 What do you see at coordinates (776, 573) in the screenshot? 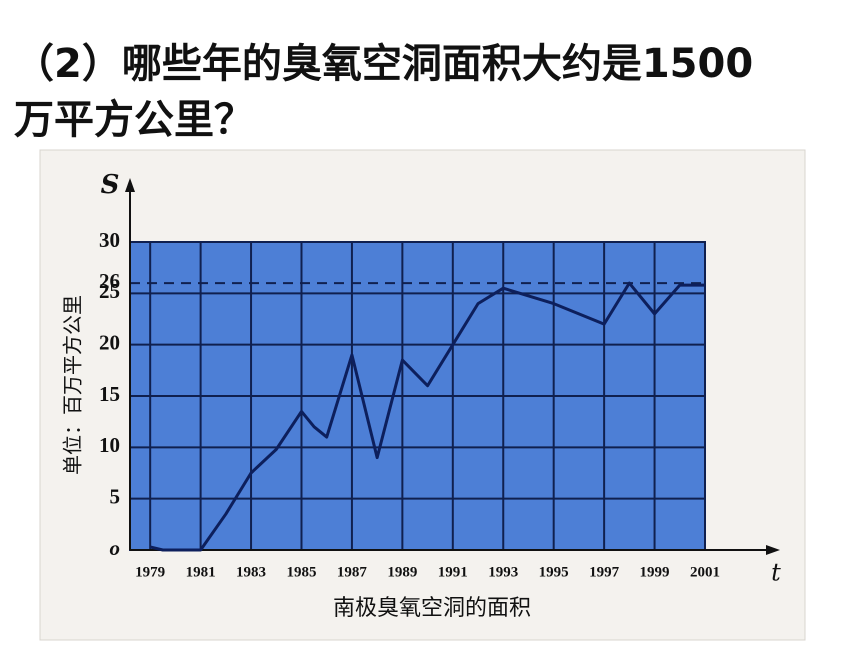
I see `x-axis-symbol: t` at bounding box center [776, 573].